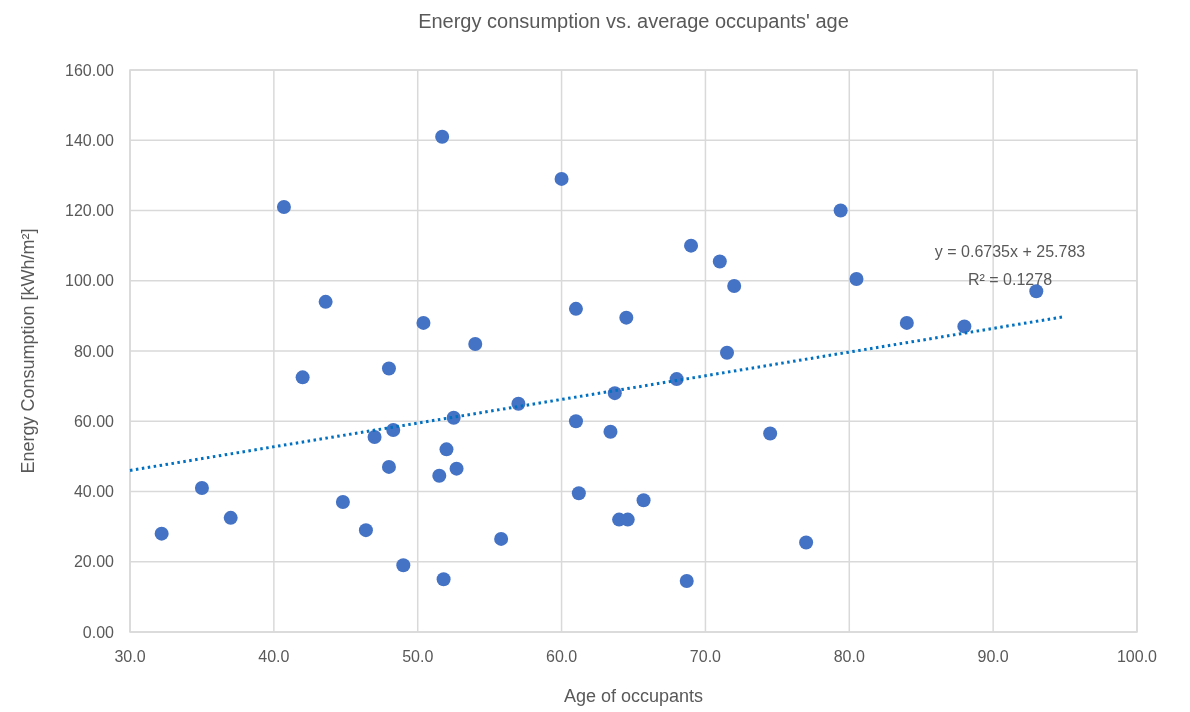  I want to click on y-tick-label: 0.00, so click(98, 632).